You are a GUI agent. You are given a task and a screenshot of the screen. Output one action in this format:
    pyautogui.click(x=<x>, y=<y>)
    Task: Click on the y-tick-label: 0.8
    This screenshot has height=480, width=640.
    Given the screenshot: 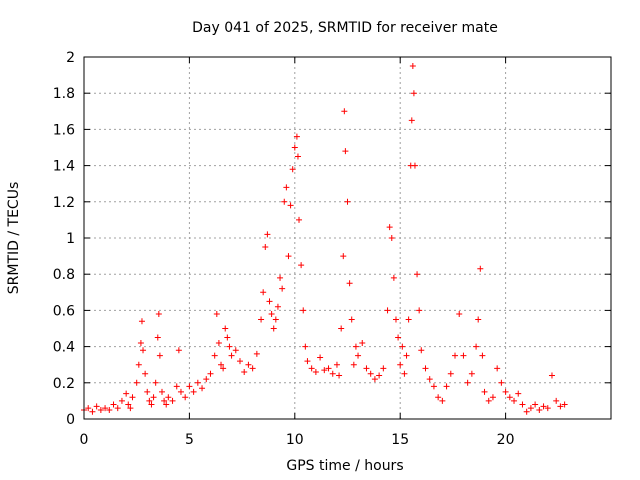 What is the action you would take?
    pyautogui.click(x=64, y=275)
    